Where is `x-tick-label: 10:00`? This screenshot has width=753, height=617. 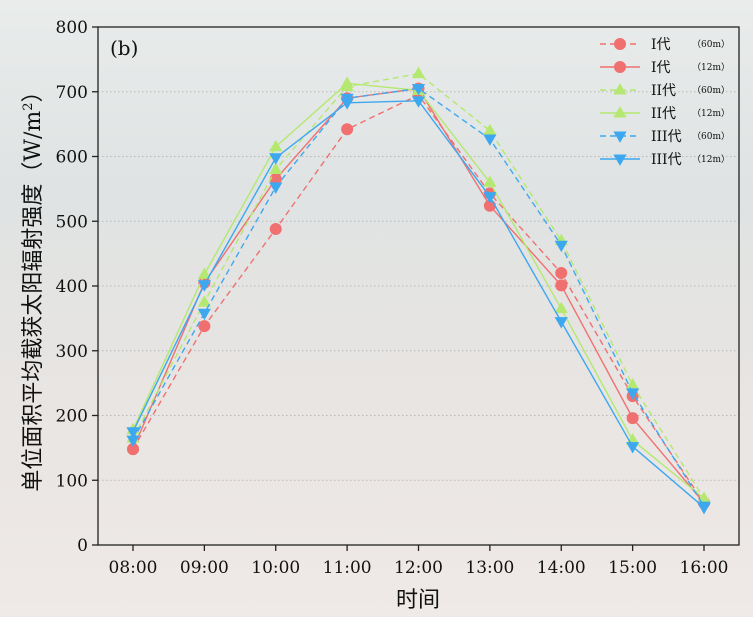 x-tick-label: 10:00 is located at coordinates (275, 568).